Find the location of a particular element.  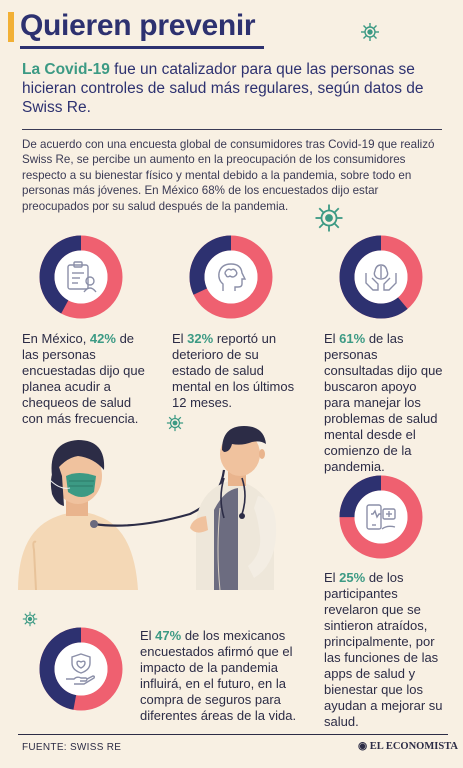

stat-percent: 61% is located at coordinates (352, 338).